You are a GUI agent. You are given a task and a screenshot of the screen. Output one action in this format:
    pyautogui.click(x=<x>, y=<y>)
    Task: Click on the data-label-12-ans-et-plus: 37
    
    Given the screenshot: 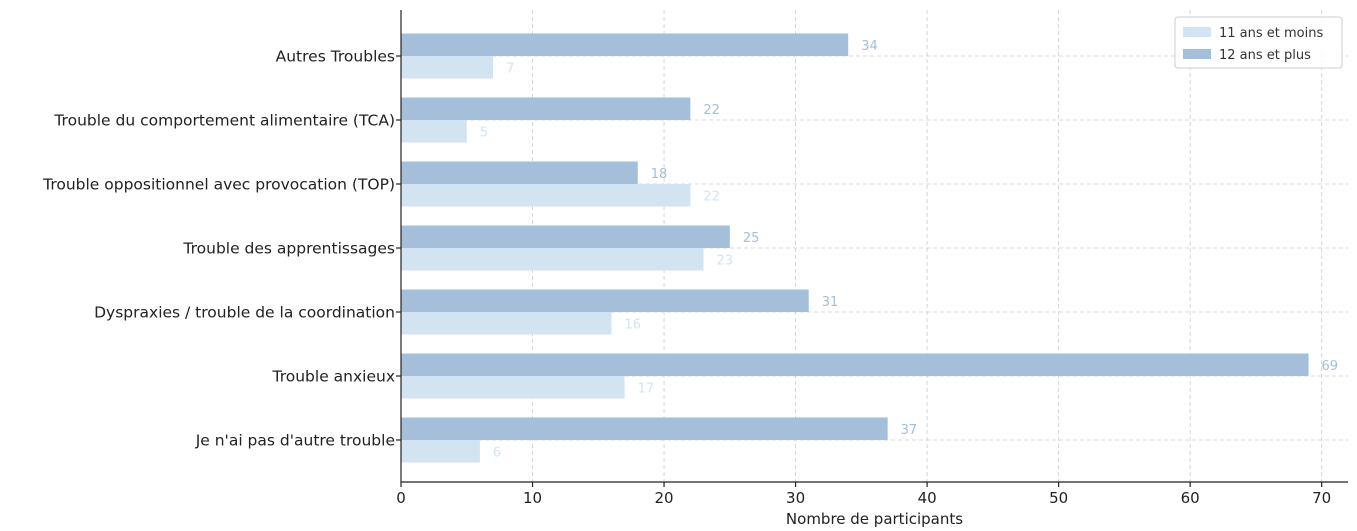 What is the action you would take?
    pyautogui.click(x=909, y=430)
    